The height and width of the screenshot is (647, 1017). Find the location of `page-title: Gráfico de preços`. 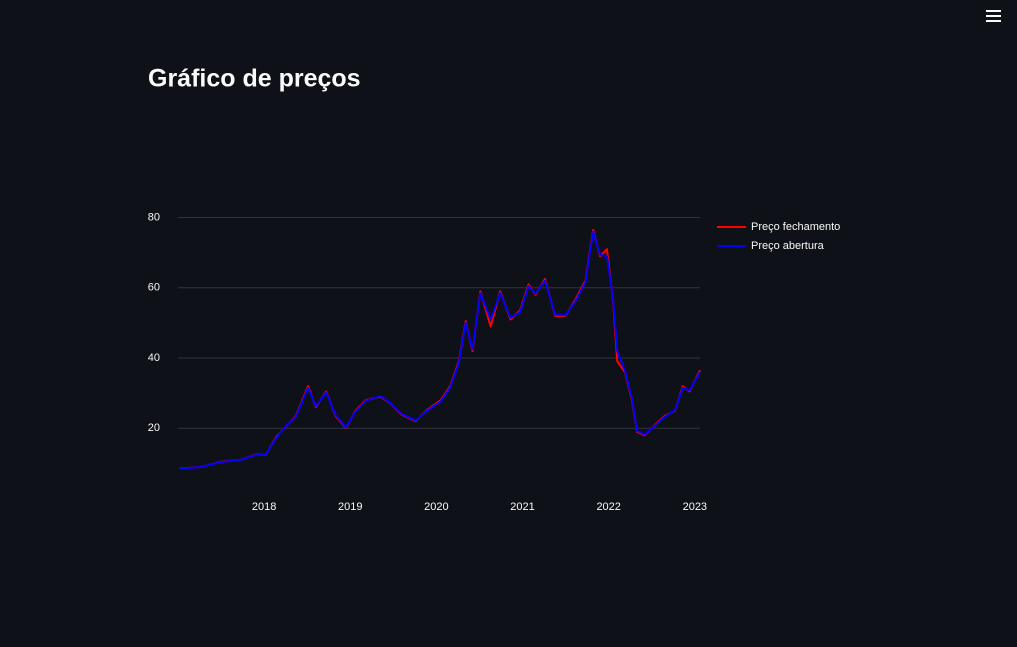

page-title: Gráfico de preços is located at coordinates (254, 79).